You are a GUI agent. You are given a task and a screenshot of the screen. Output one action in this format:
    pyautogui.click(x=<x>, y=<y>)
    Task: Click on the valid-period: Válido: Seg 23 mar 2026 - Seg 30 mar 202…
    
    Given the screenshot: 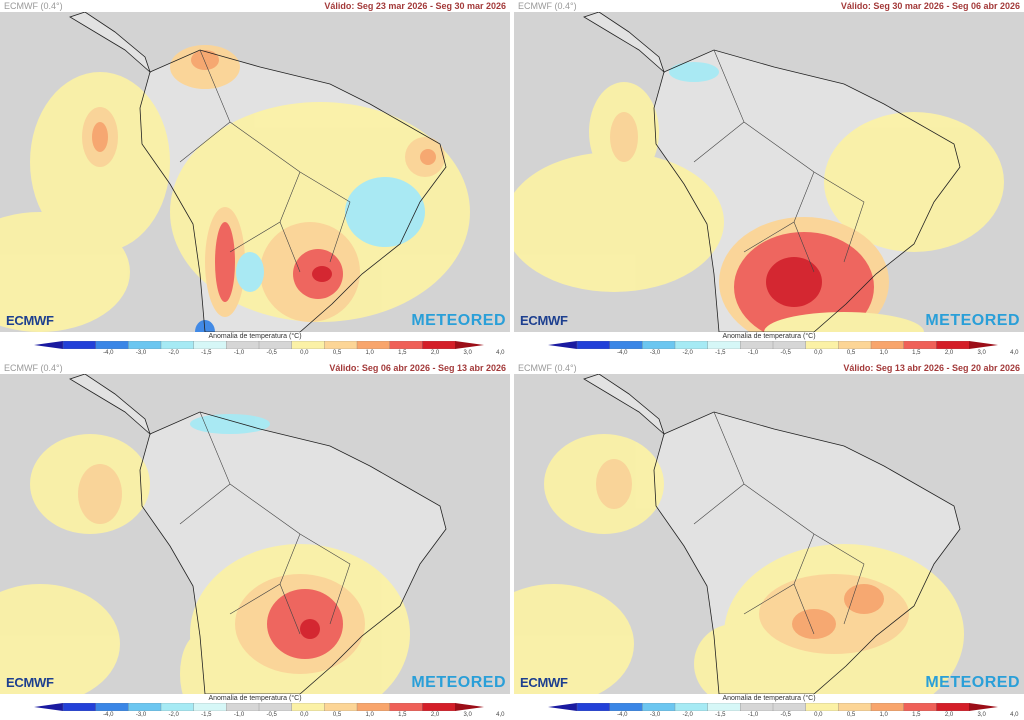 What is the action you would take?
    pyautogui.click(x=415, y=6)
    